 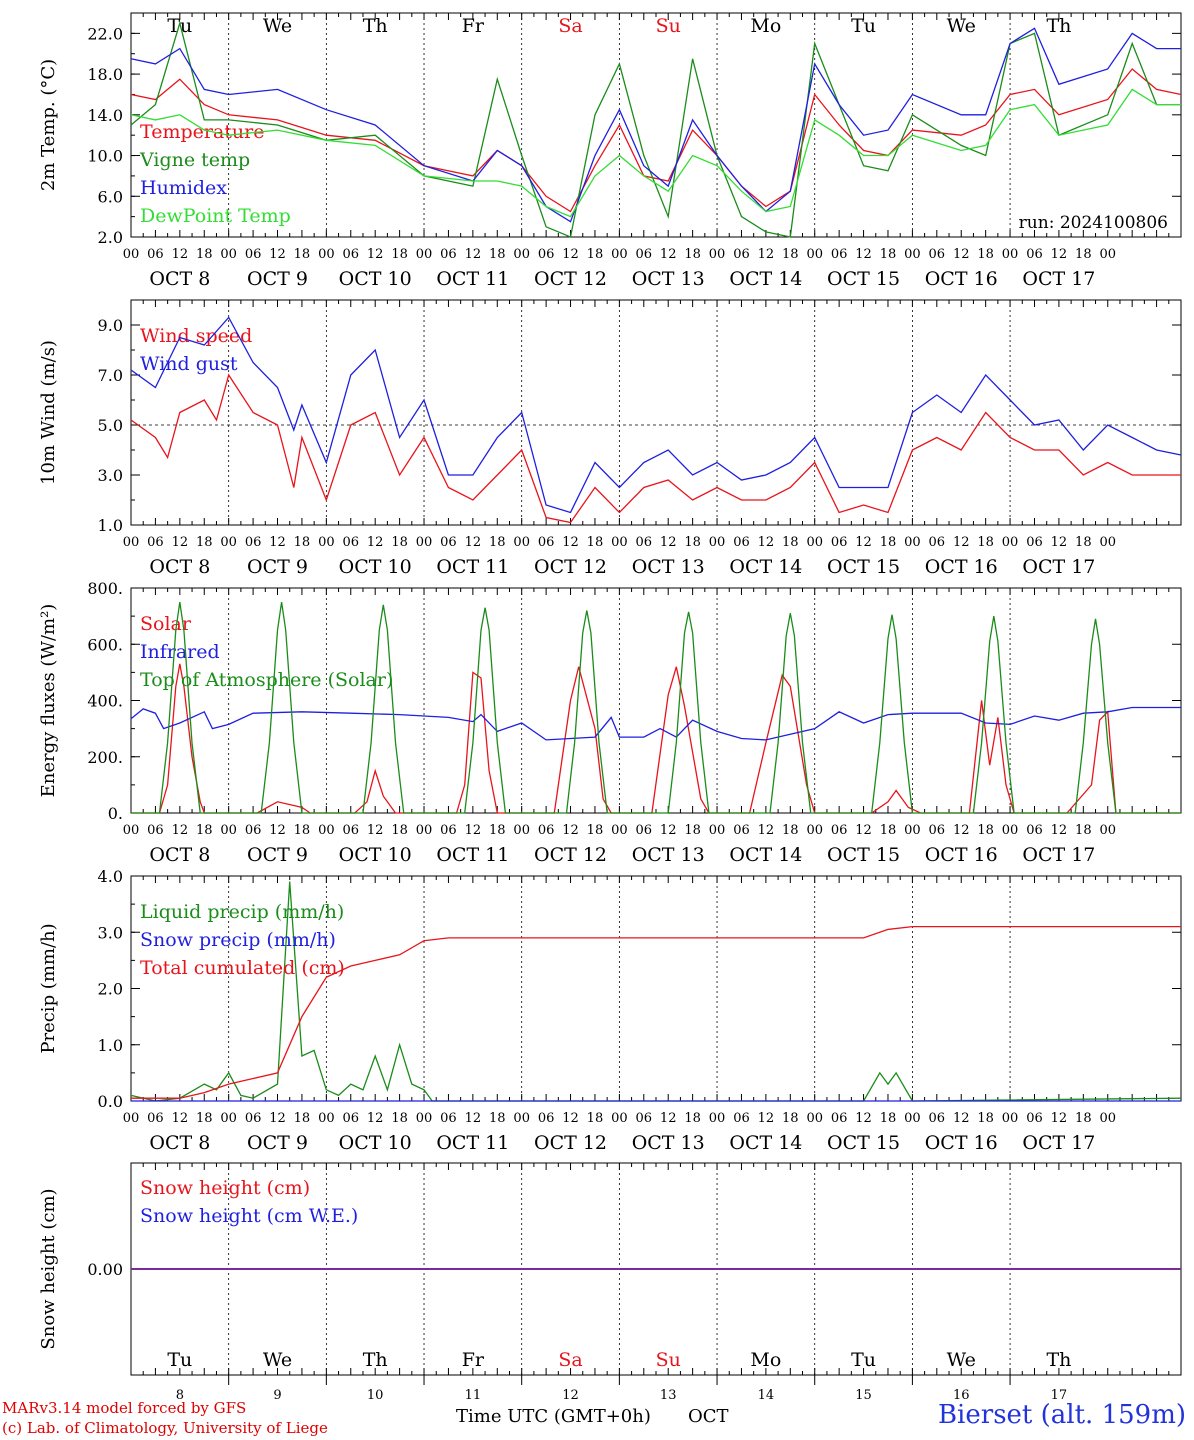 What do you see at coordinates (105, 74) in the screenshot?
I see `panel-1-y-tick-label: 18.0` at bounding box center [105, 74].